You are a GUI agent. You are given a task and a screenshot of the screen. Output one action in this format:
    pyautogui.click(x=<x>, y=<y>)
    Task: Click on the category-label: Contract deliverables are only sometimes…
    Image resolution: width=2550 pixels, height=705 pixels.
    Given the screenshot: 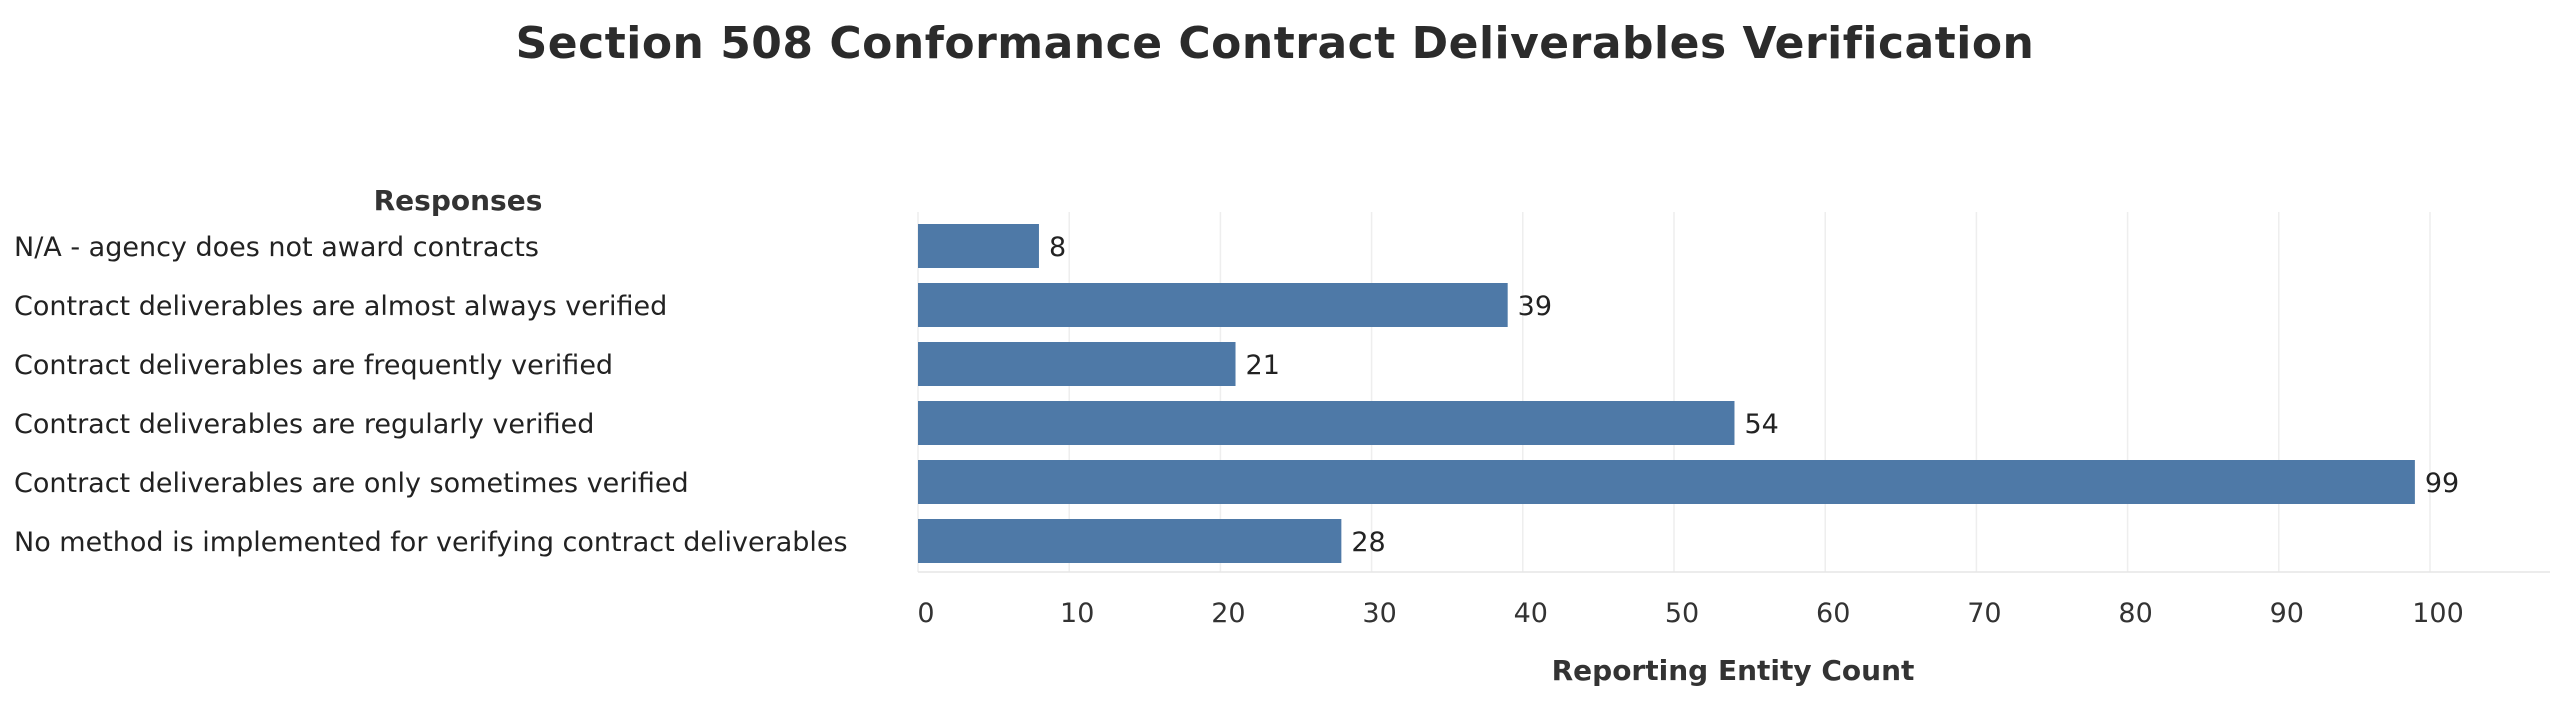 What is the action you would take?
    pyautogui.click(x=351, y=483)
    